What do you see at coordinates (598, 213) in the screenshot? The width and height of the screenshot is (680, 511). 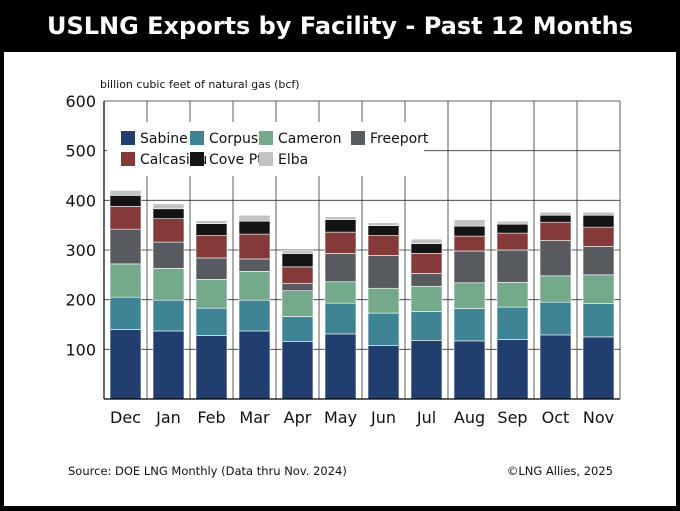 I see `bar-segment-elba-nov` at bounding box center [598, 213].